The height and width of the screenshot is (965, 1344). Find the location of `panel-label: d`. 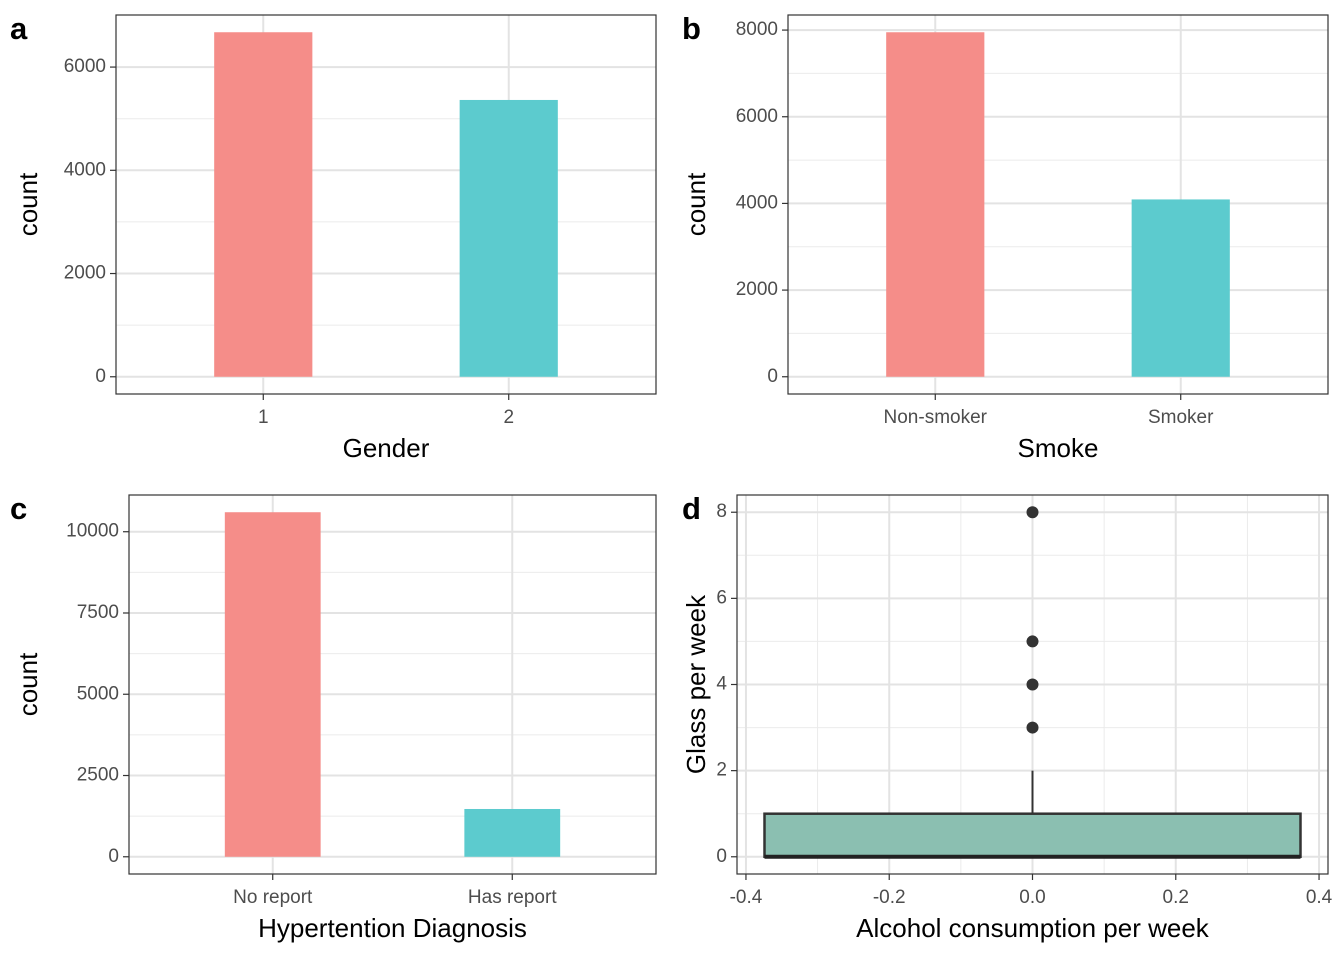

panel-label: d is located at coordinates (691, 508).